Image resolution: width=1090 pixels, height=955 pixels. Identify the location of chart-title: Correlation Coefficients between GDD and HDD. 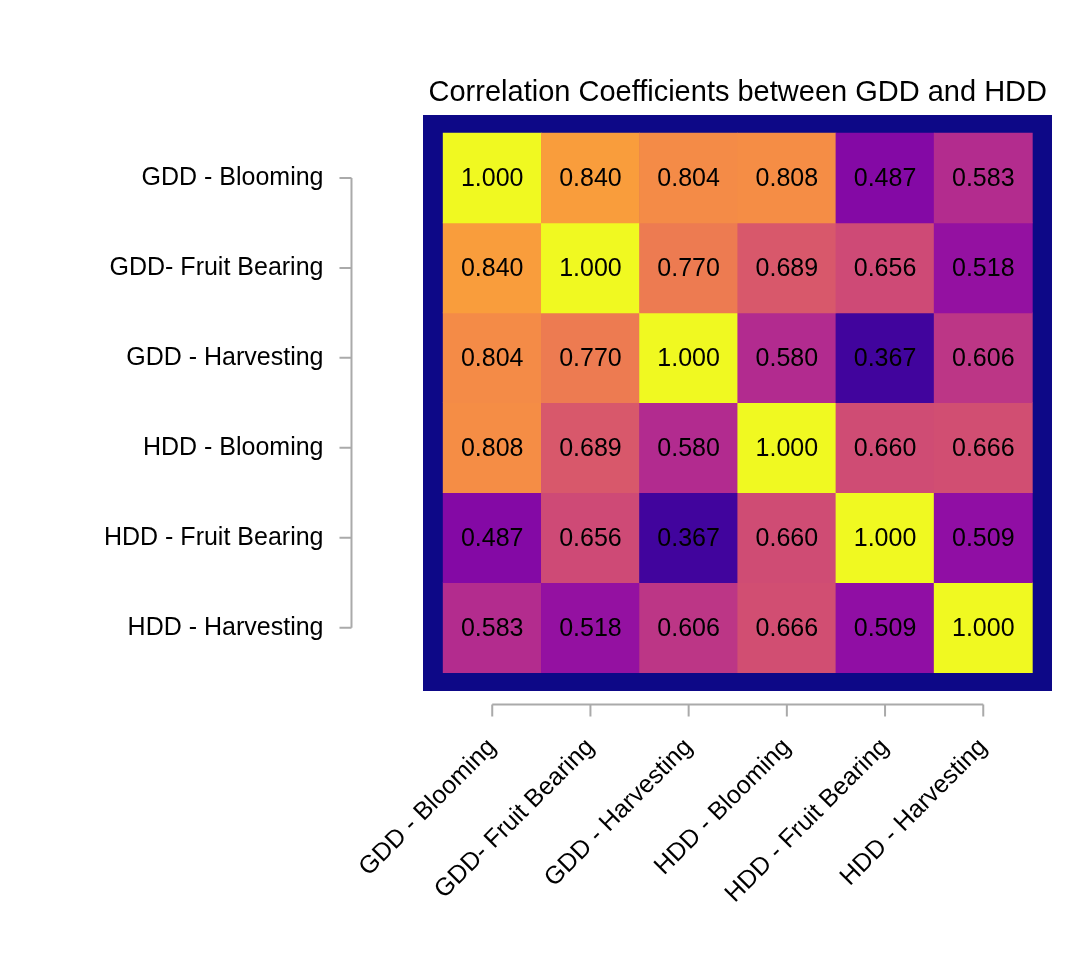
(737, 90).